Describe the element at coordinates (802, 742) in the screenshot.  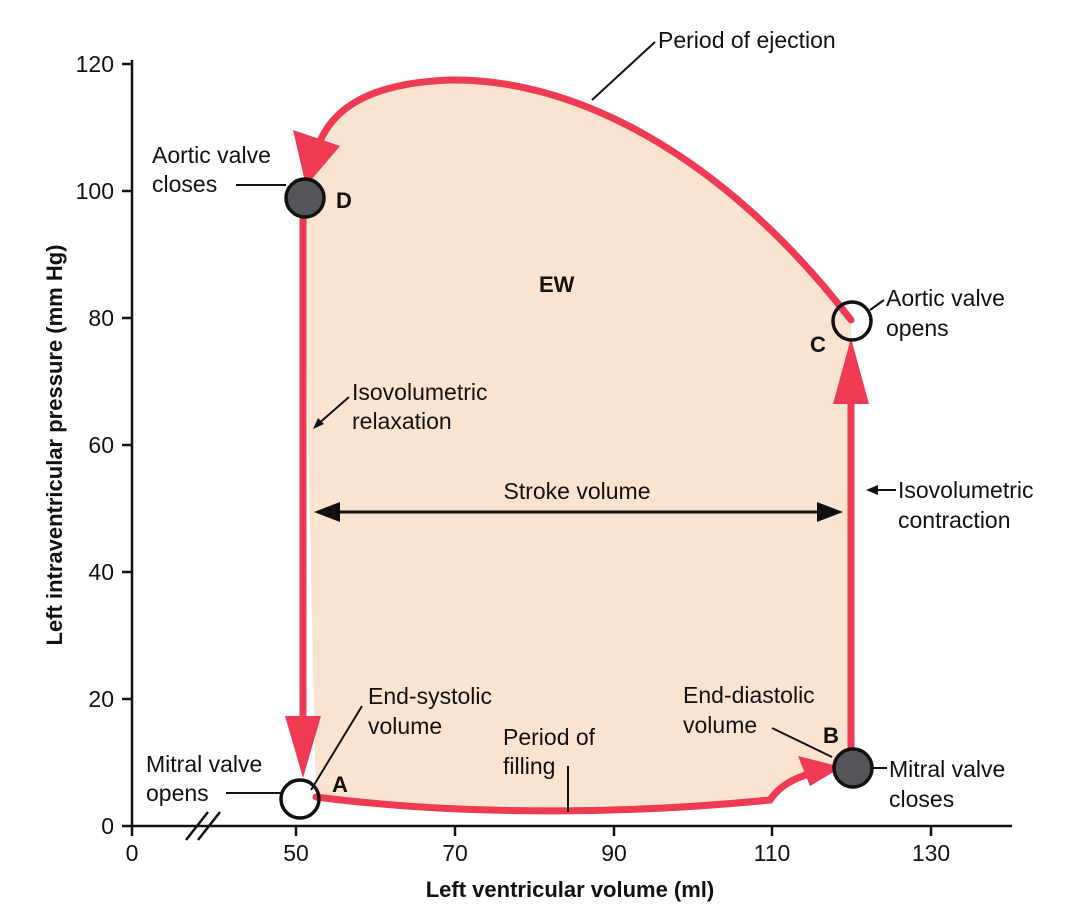
I see `end-diastolic-leader` at that location.